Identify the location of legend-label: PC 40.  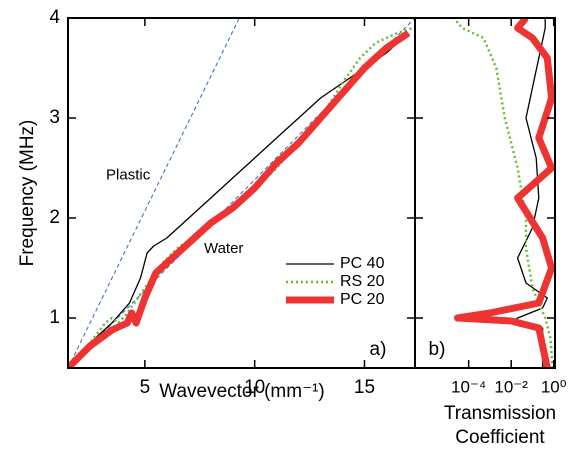
(362, 263).